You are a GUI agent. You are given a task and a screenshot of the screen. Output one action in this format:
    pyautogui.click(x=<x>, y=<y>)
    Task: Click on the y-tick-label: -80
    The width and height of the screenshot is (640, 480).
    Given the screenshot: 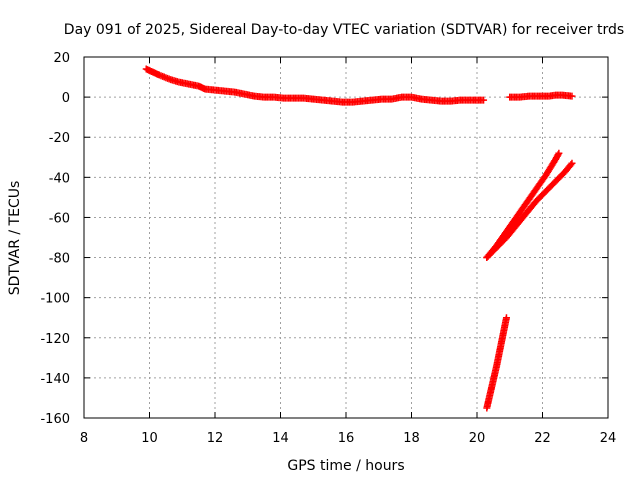 What is the action you would take?
    pyautogui.click(x=59, y=259)
    